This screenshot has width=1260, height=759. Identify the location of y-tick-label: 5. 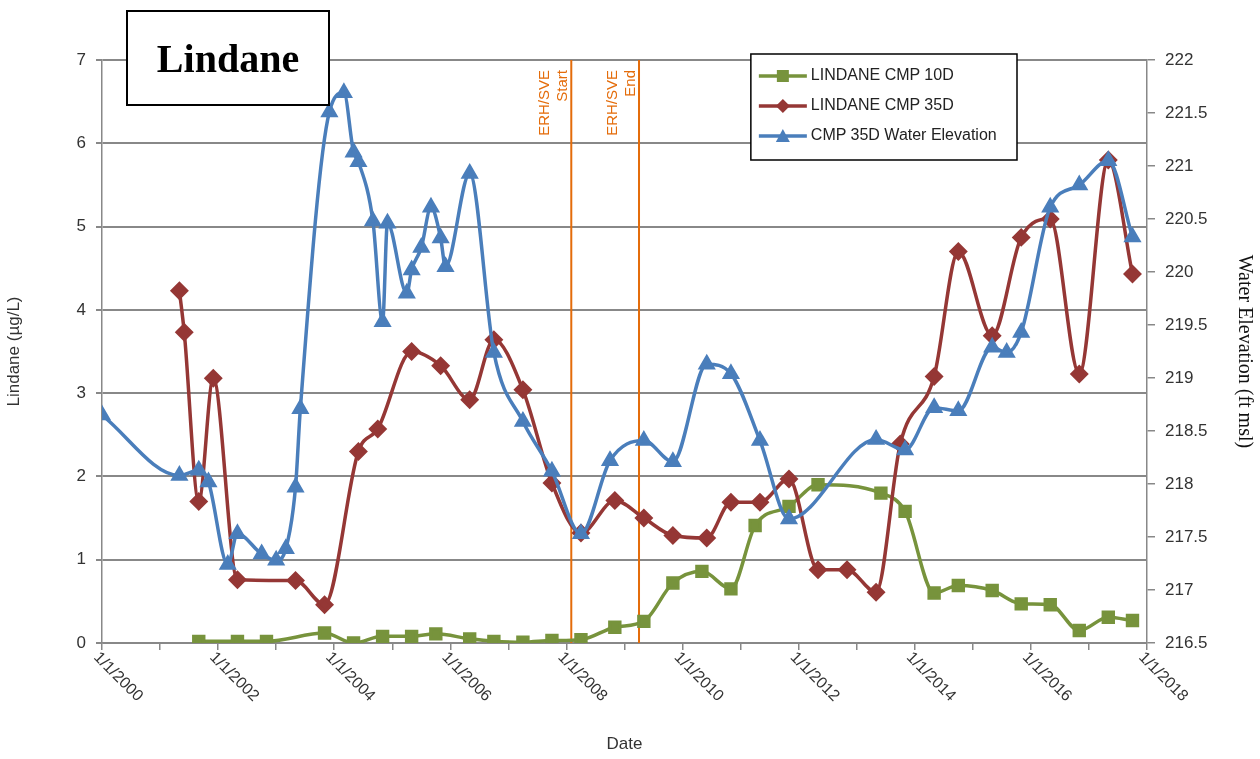
(81, 226).